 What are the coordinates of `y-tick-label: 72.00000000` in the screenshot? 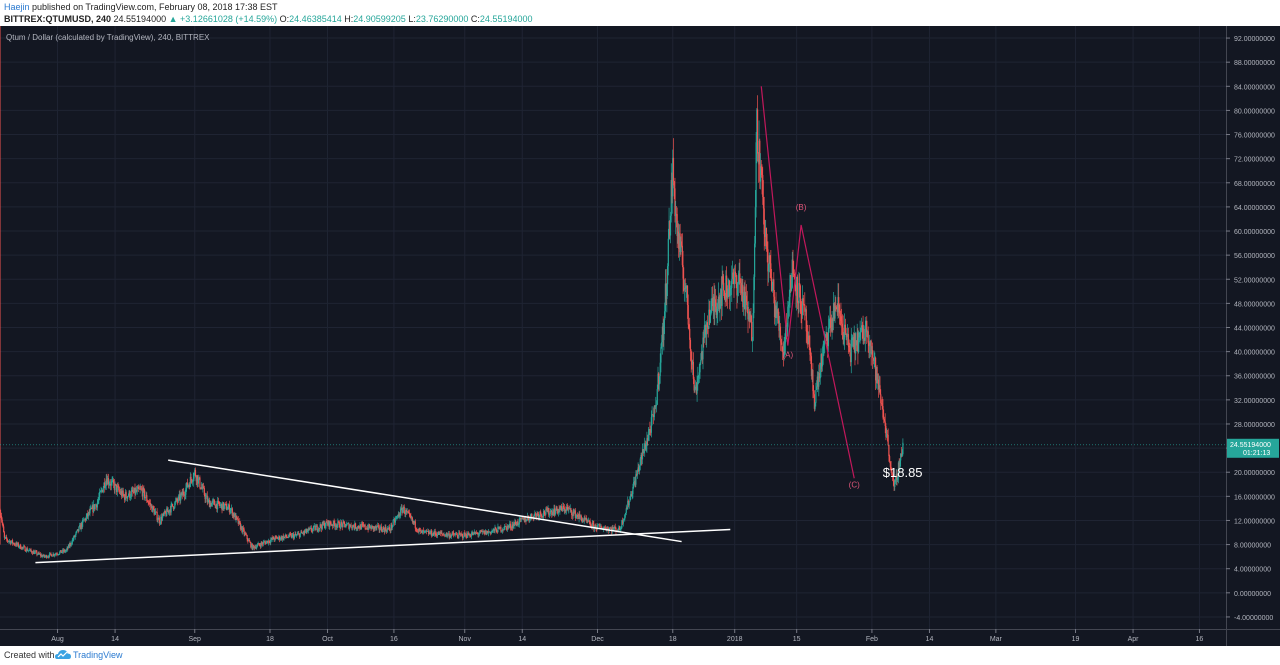 It's located at (1254, 160).